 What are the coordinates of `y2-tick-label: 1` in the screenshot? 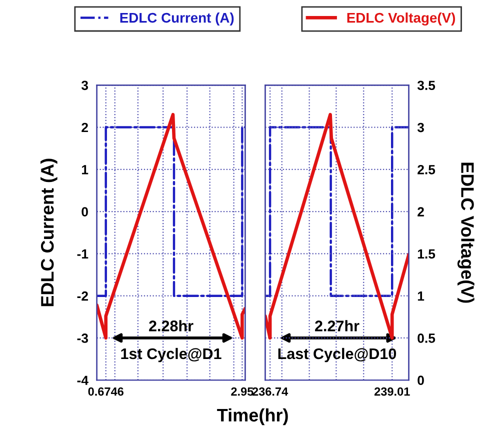 It's located at (421, 296).